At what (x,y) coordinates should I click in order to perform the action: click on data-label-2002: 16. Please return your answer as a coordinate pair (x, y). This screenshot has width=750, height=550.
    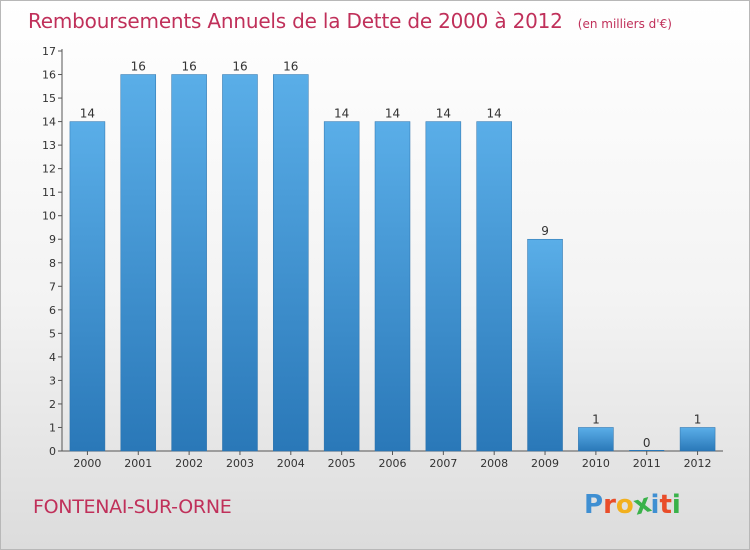
    Looking at the image, I should click on (188, 67).